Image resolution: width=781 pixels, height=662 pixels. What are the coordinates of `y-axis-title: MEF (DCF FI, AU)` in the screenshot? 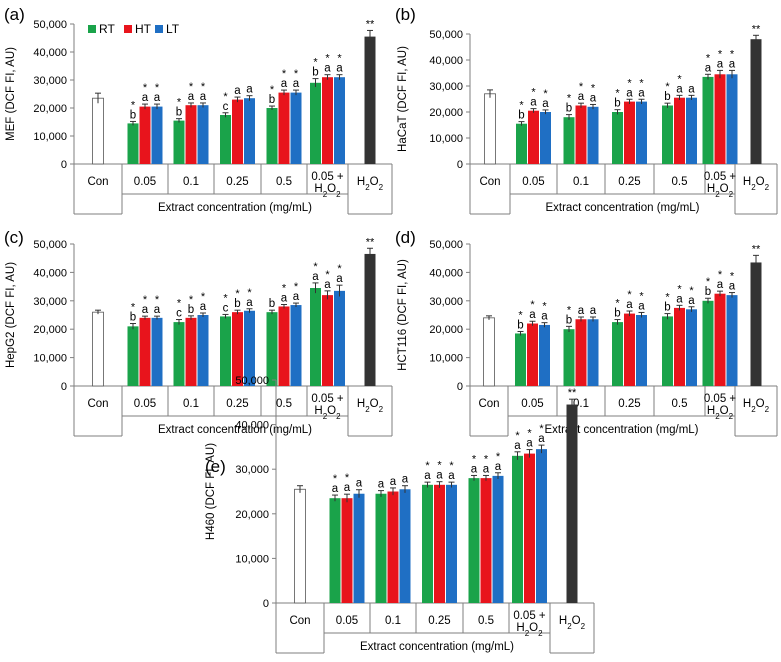 It's located at (11, 94).